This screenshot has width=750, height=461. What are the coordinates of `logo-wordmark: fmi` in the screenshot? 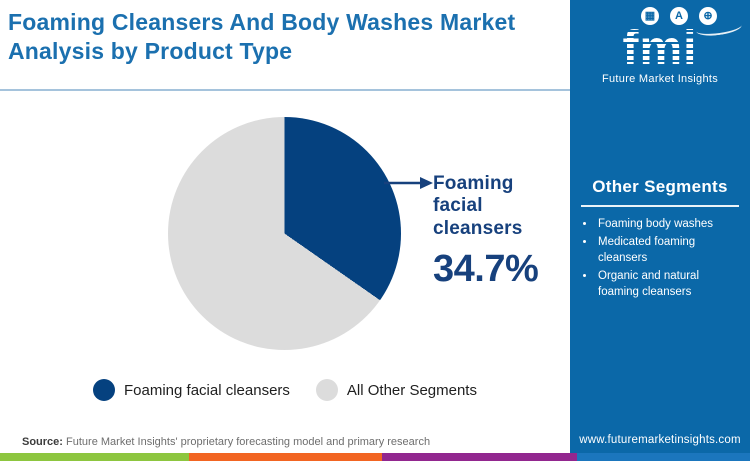 It's located at (660, 49).